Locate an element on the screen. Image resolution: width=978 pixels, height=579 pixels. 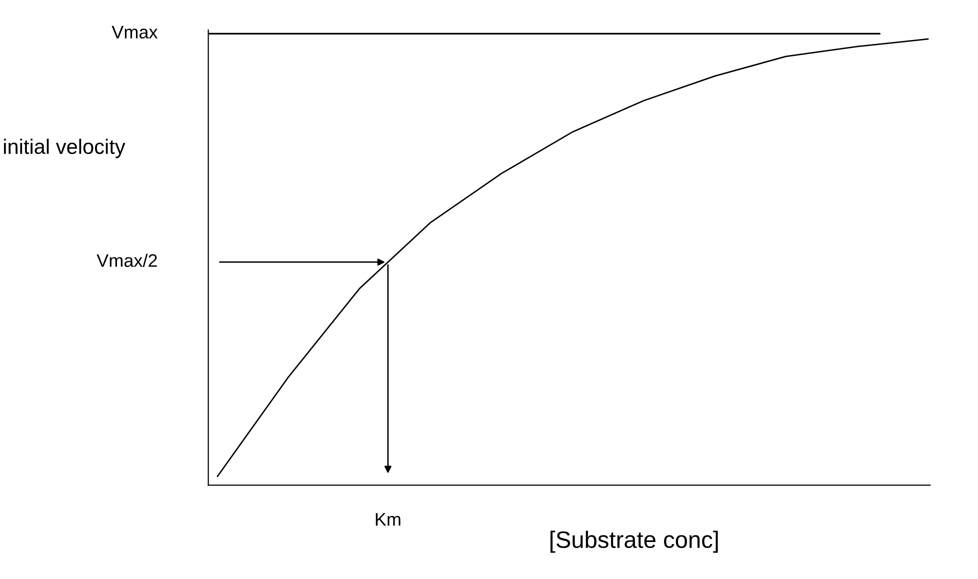
text: Km is located at coordinates (388, 519).